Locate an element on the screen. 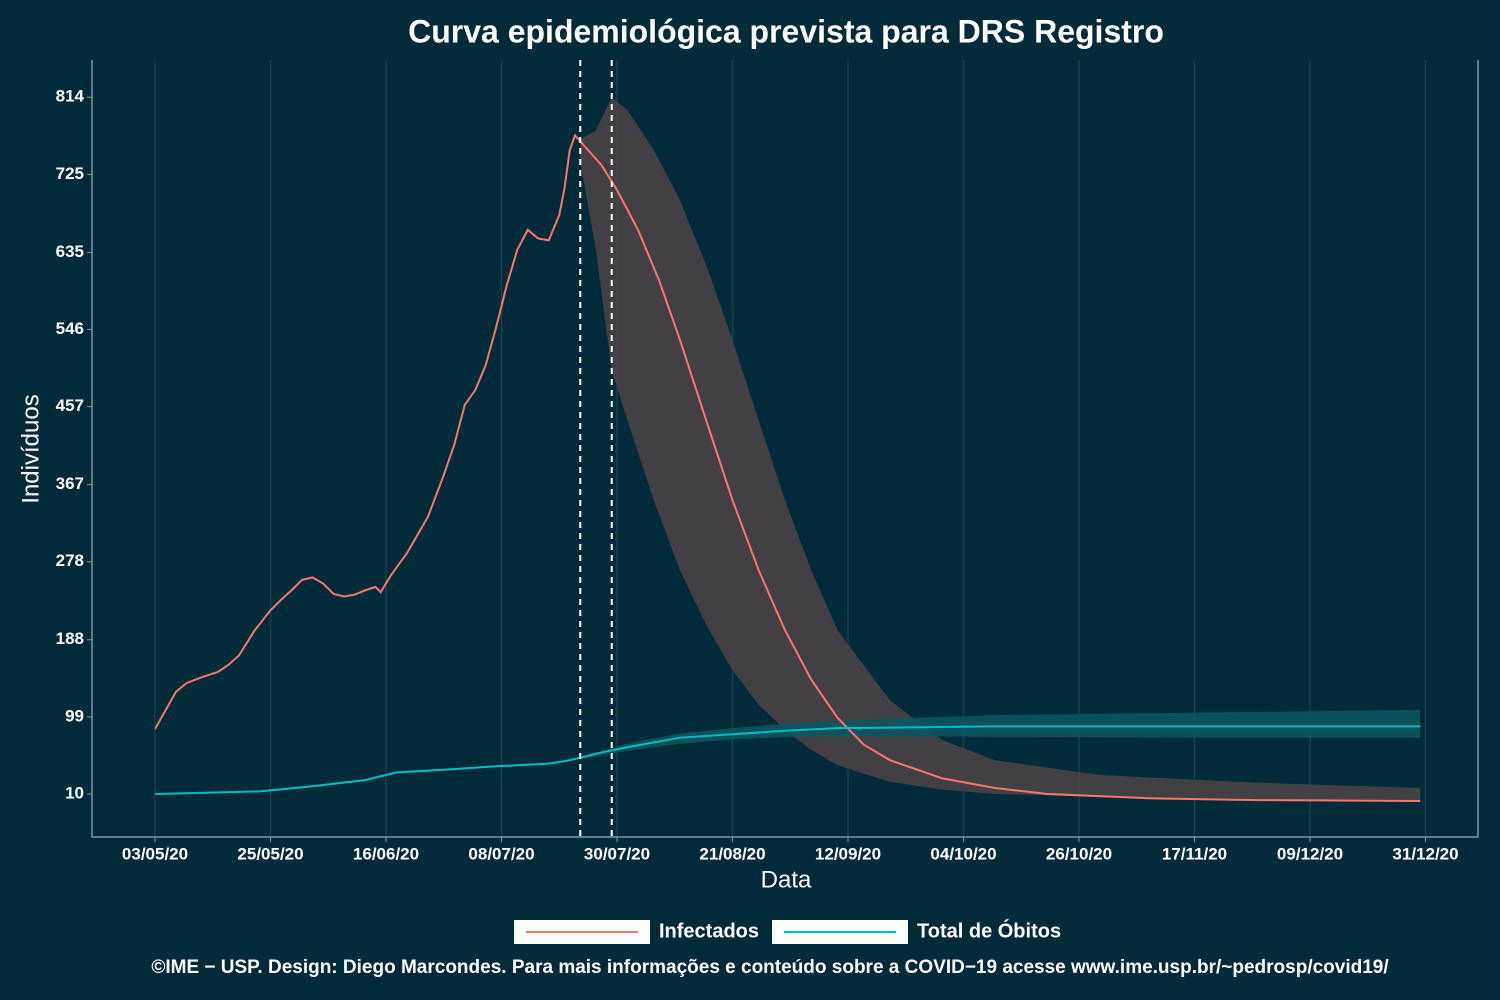  y-tick-label: 457 is located at coordinates (70, 405).